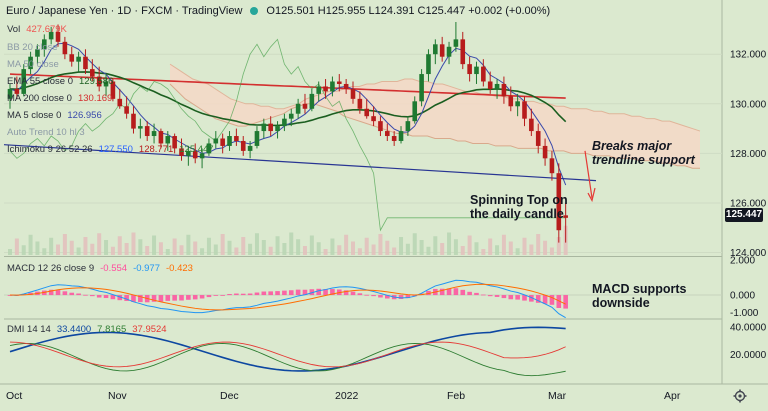 The image size is (768, 411). I want to click on legend-trend: Auto Trend 10 hl 3, so click(46, 132).